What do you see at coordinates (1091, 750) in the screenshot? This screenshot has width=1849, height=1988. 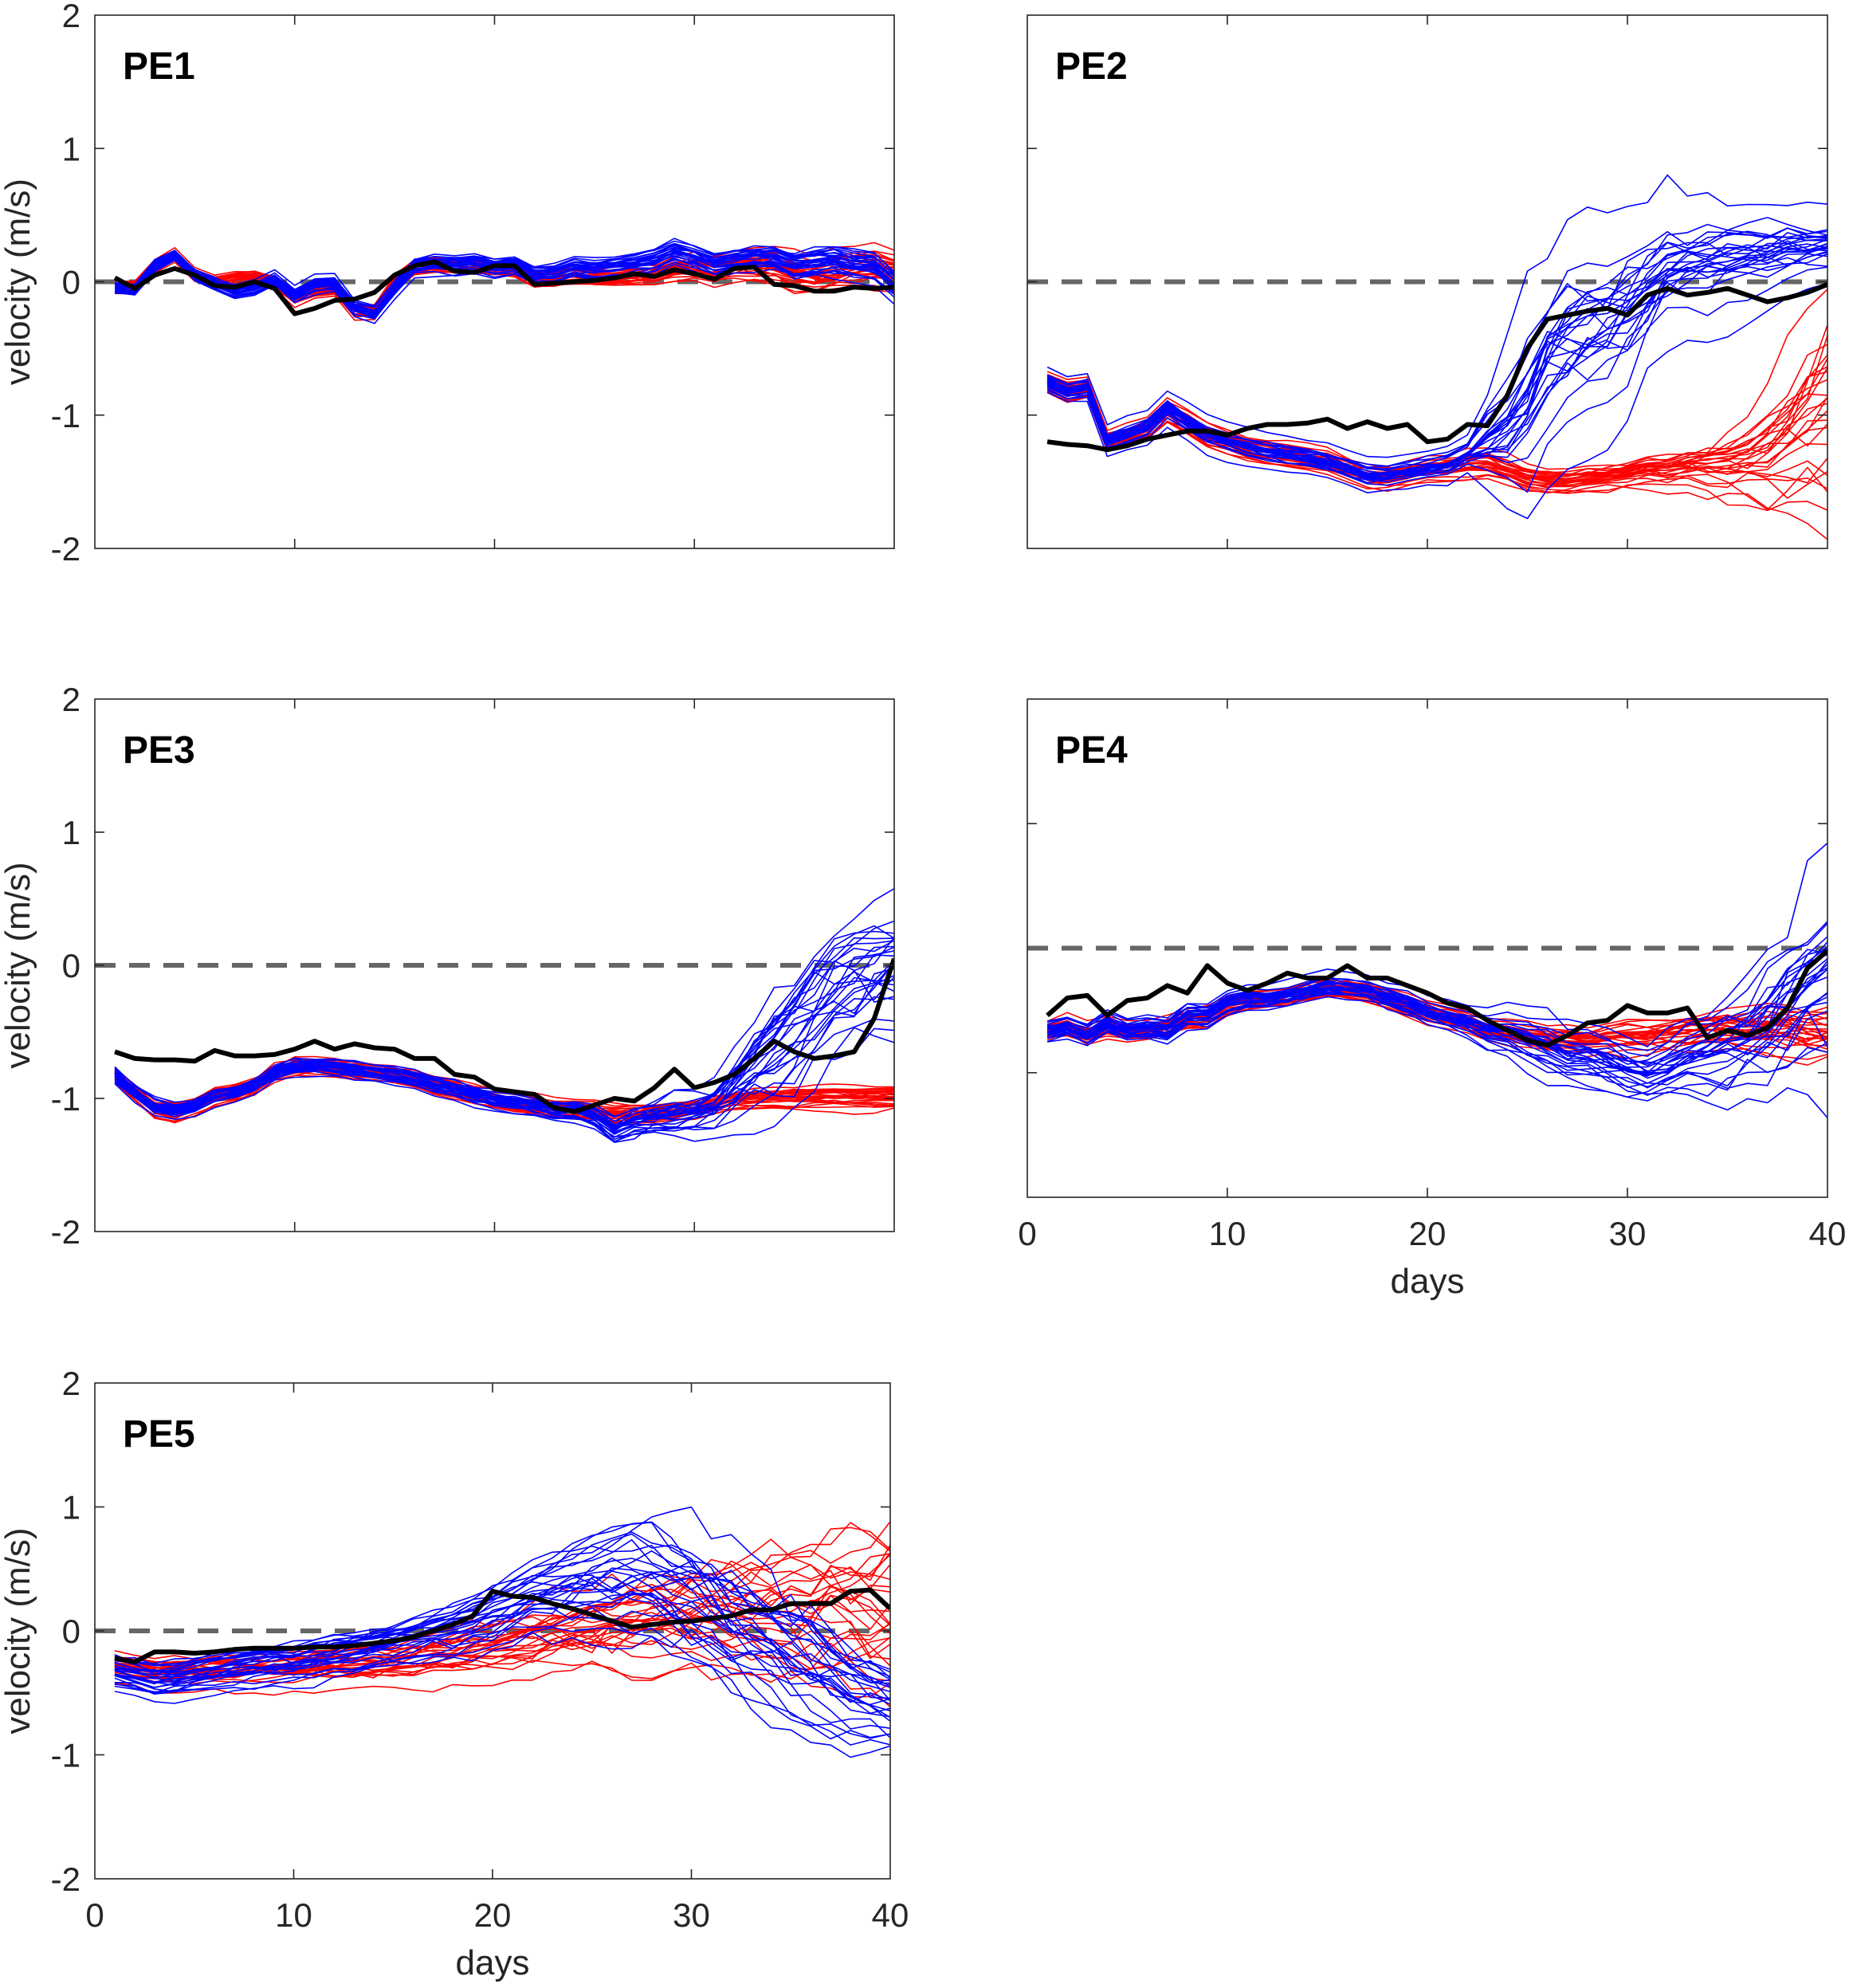 I see `panel-title: PE4` at bounding box center [1091, 750].